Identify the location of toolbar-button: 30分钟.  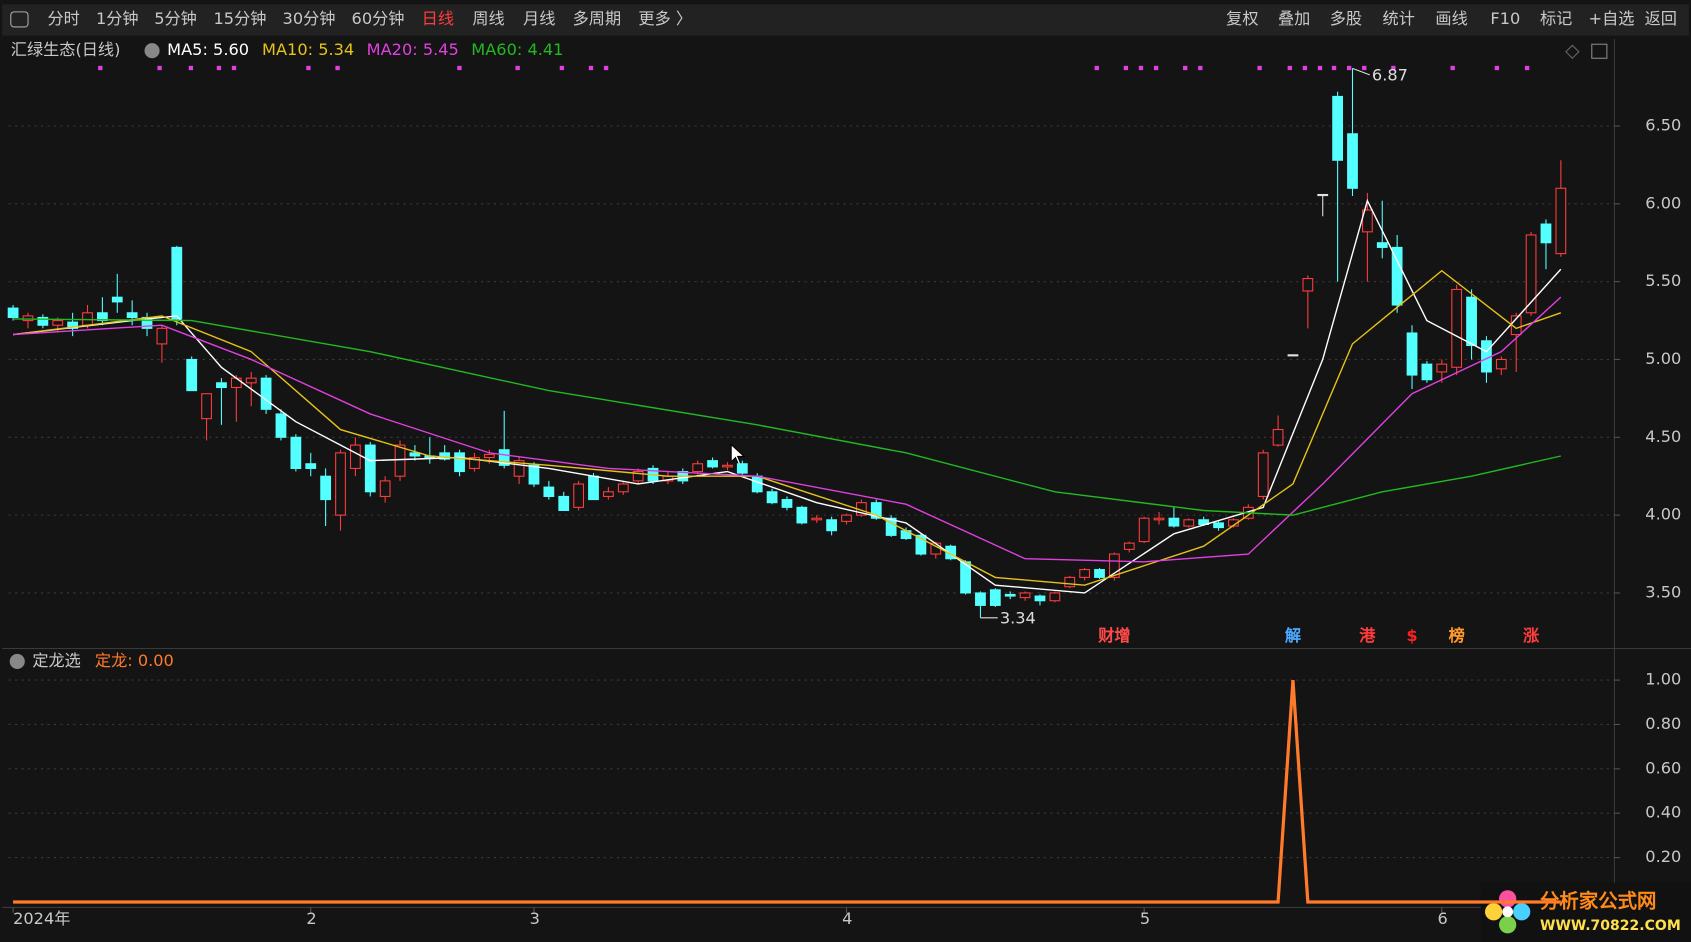
(309, 18).